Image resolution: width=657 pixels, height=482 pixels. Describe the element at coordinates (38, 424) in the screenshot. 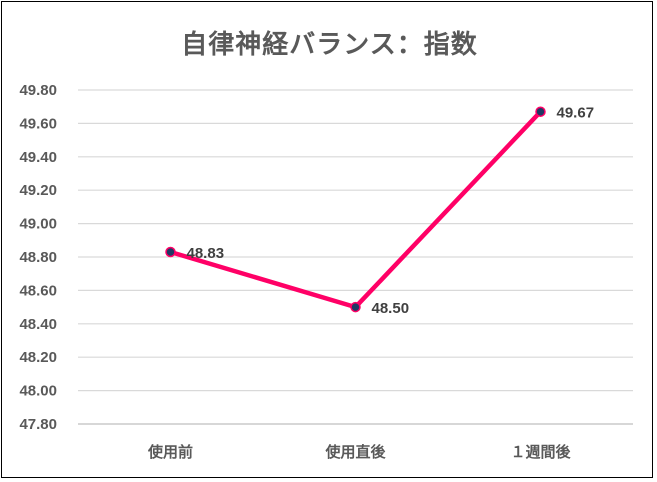

I see `y-tick-label: 47.80` at that location.